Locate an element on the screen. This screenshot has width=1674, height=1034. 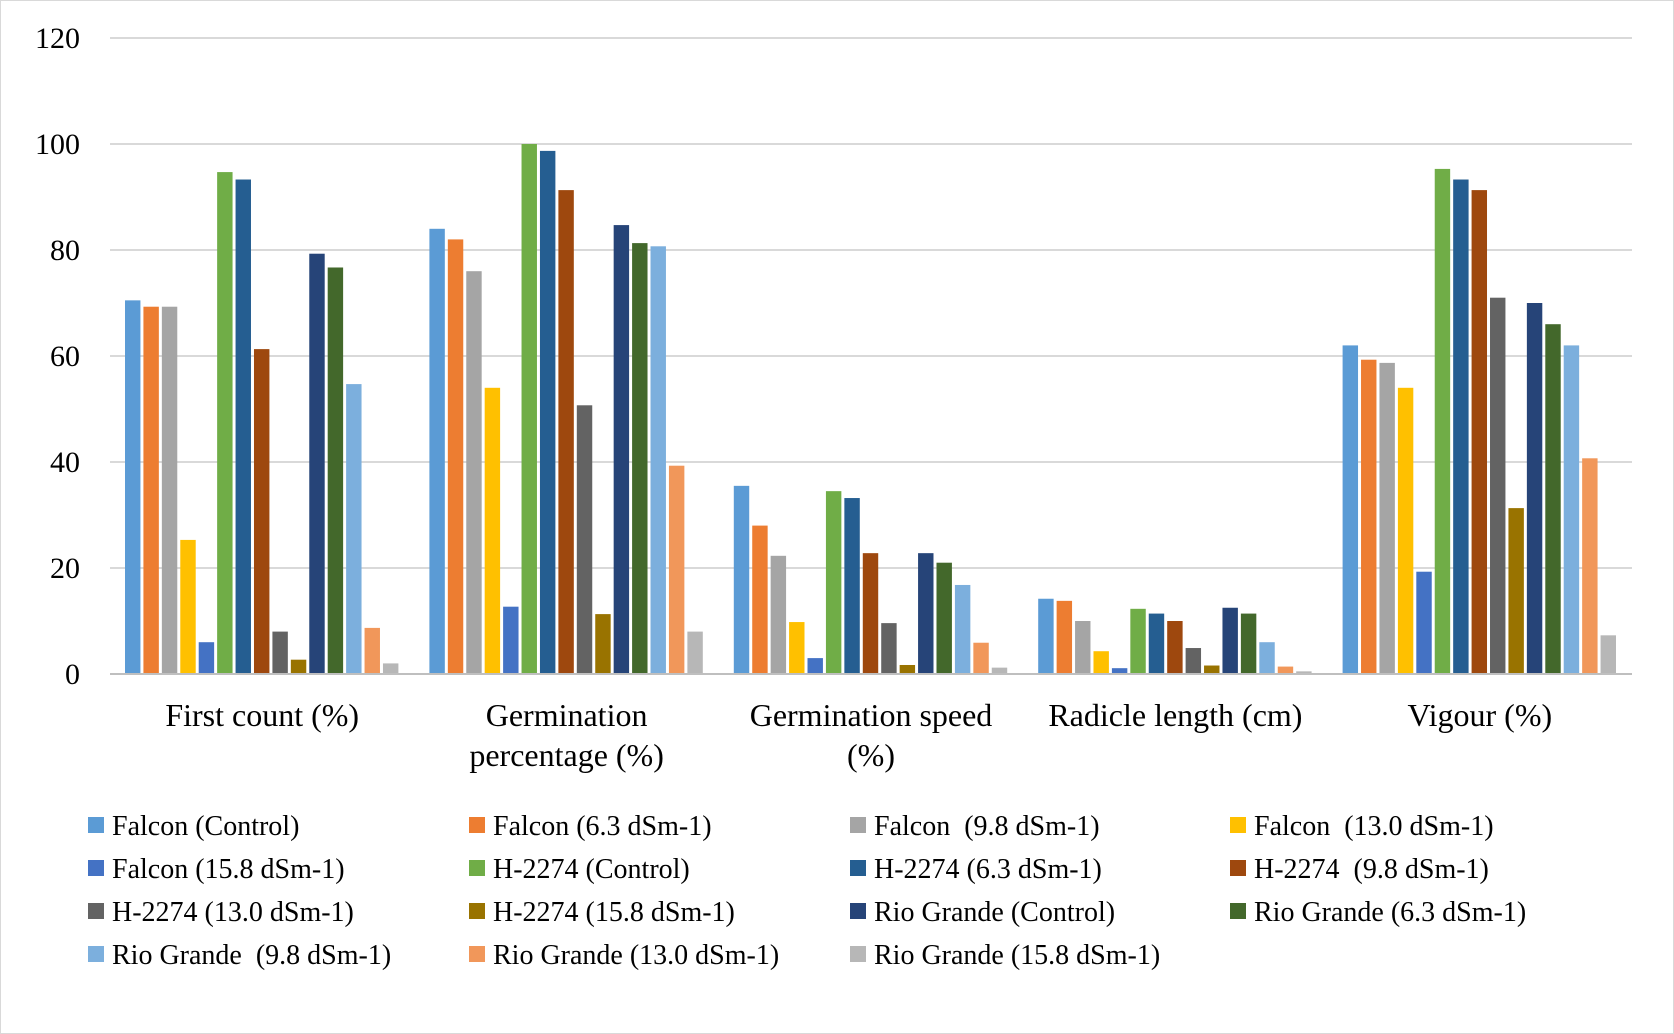
category-label: First count (%) is located at coordinates (262, 715).